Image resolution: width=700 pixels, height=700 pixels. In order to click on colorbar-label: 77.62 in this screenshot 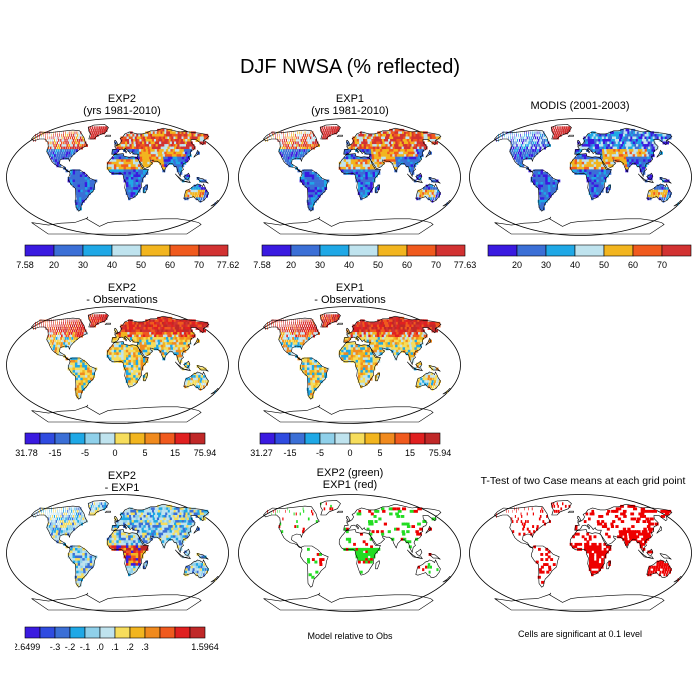, I will do `click(228, 265)`.